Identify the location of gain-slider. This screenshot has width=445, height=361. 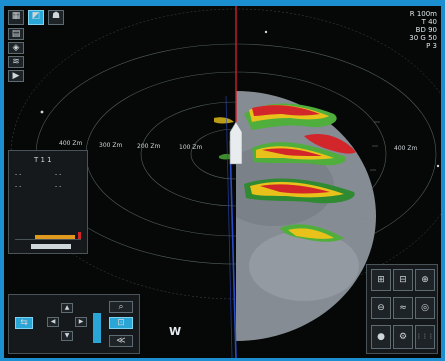
(51, 246).